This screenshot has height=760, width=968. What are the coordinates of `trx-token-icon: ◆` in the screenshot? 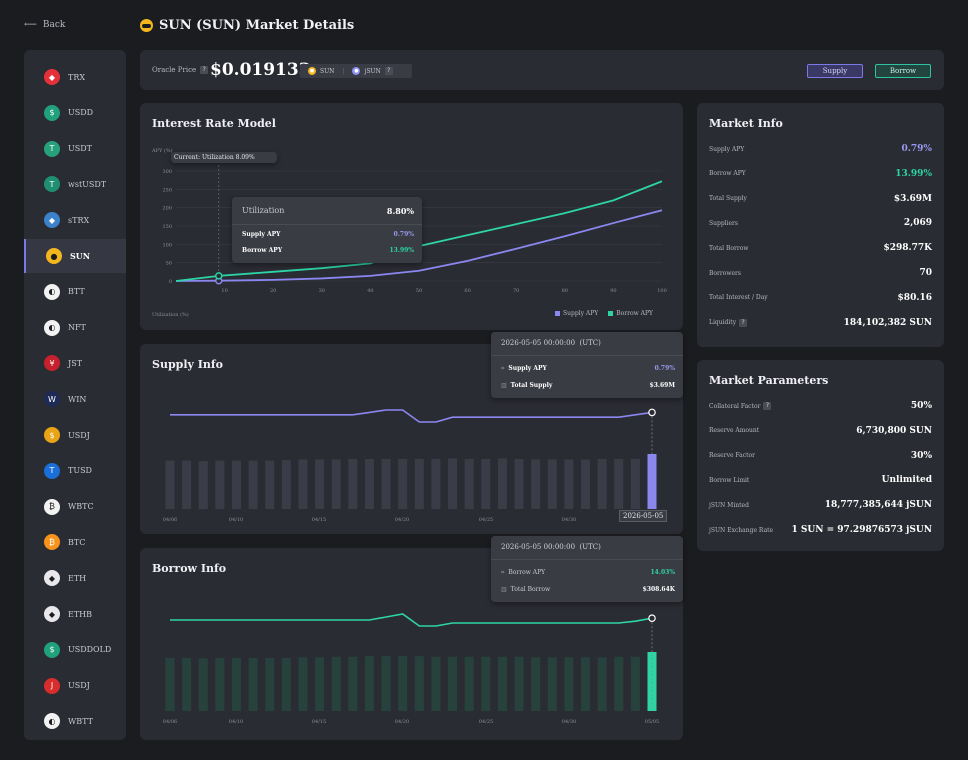 It's located at (52, 77).